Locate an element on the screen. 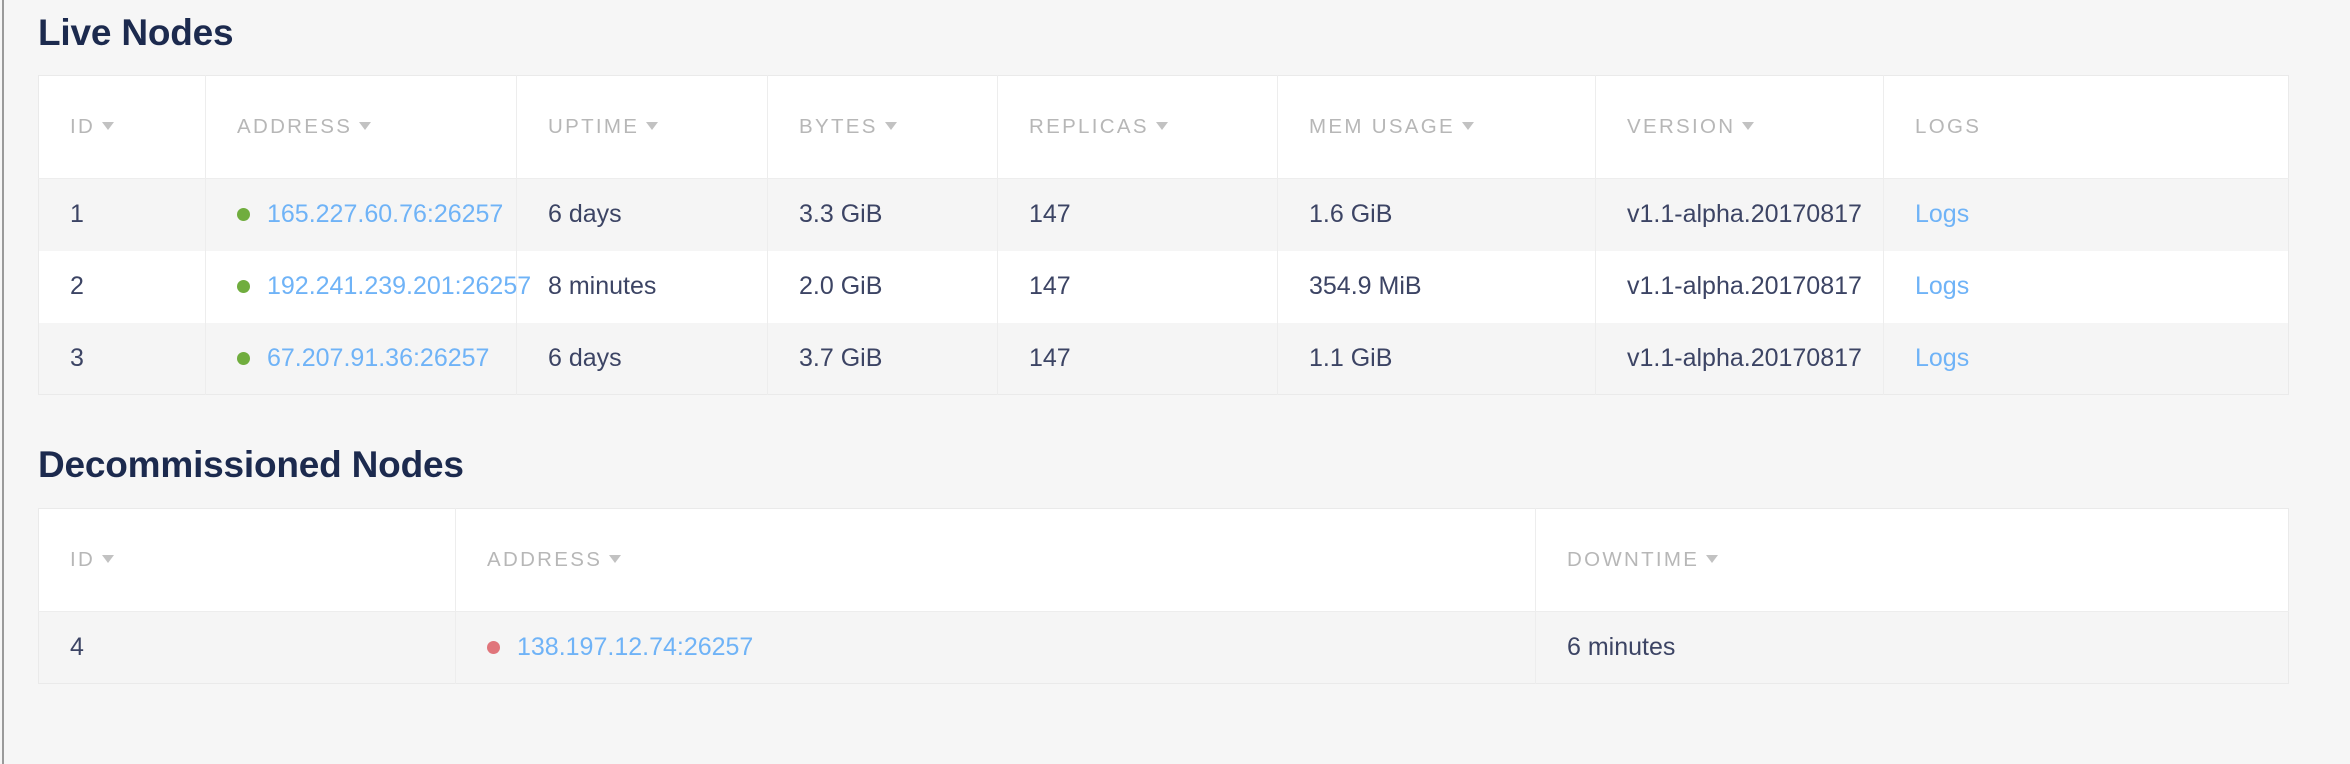  live-nodes-heading: Live Nodes is located at coordinates (136, 32).